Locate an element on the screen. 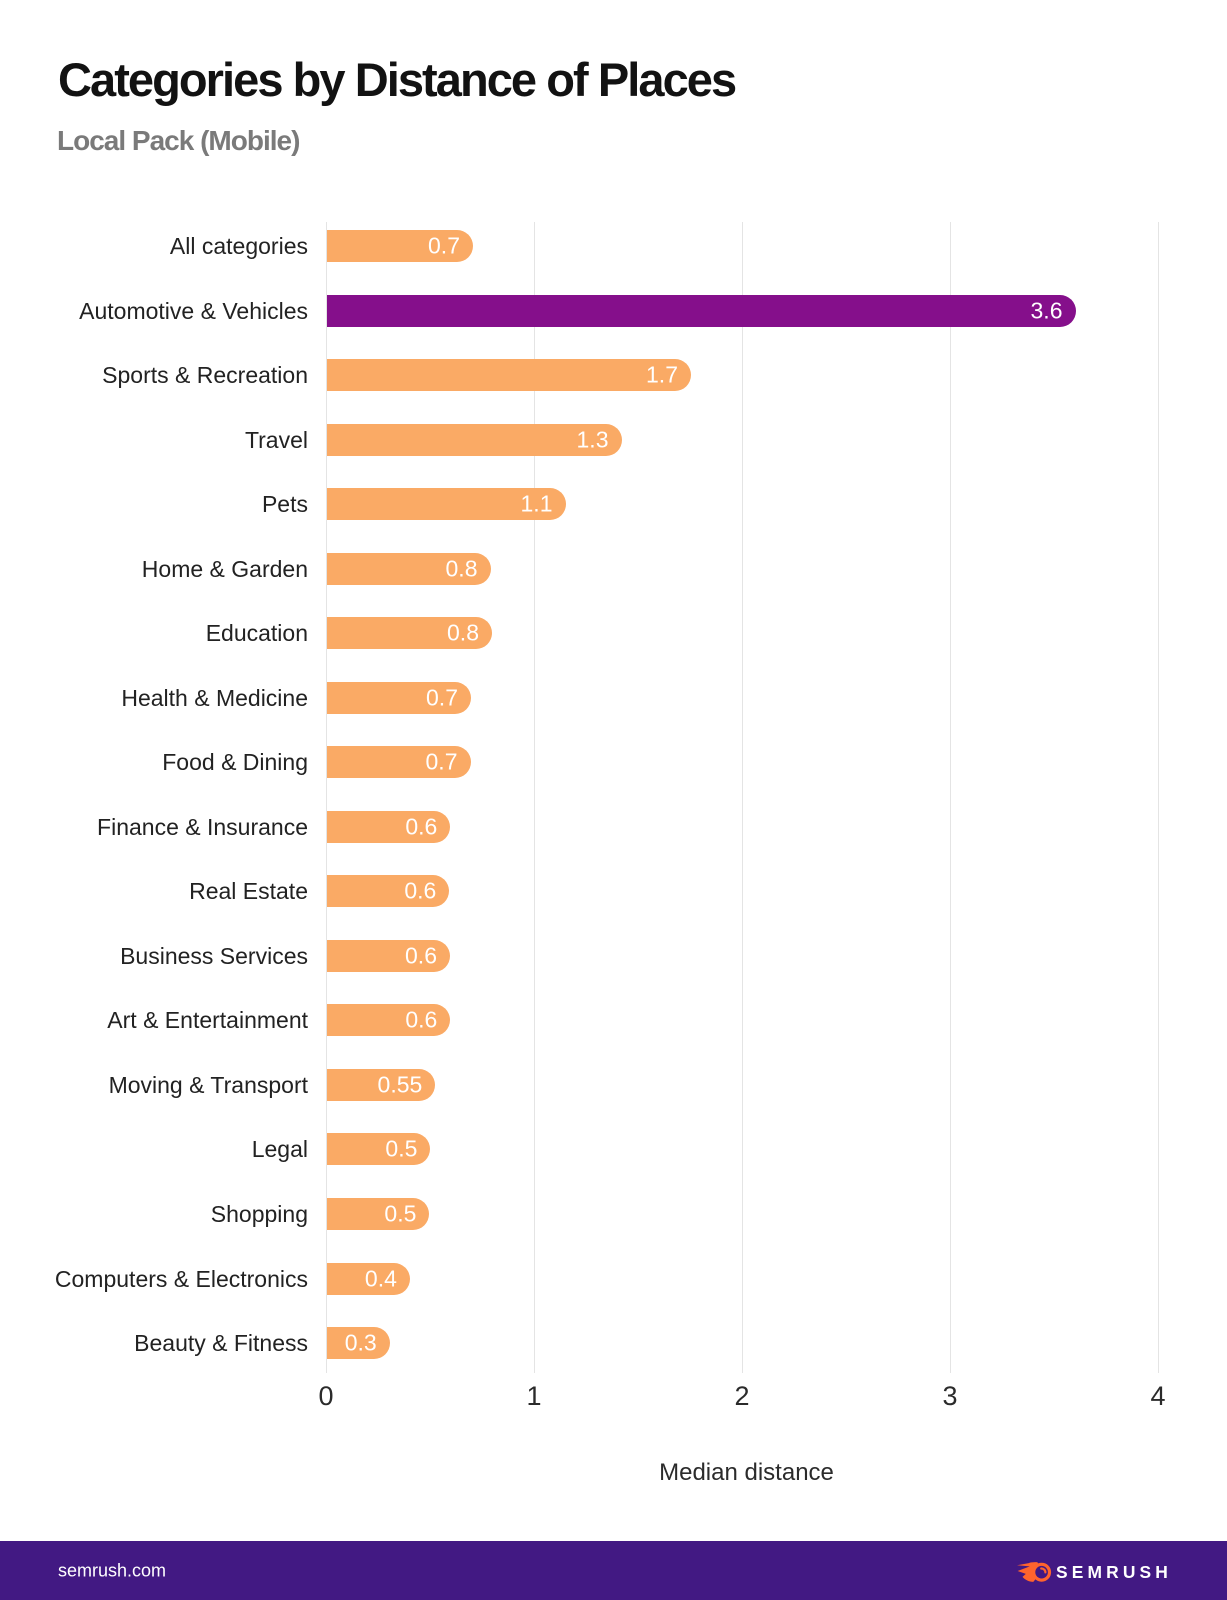  svg-text: SEMRUSH is located at coordinates (1112, 1572).